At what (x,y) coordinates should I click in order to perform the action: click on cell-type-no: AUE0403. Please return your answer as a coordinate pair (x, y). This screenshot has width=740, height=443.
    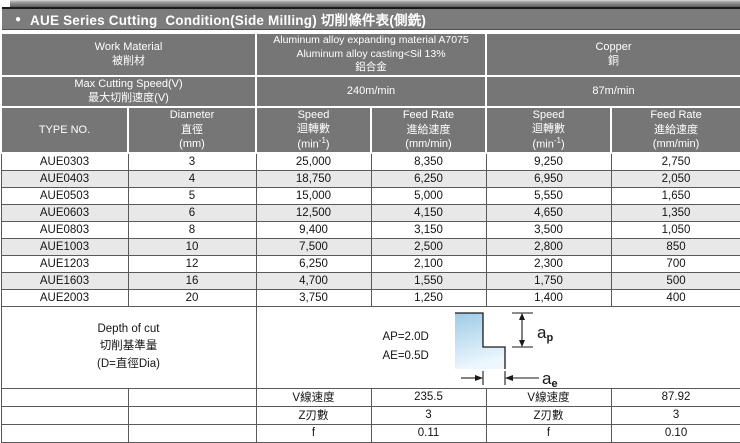
    Looking at the image, I should click on (64, 178).